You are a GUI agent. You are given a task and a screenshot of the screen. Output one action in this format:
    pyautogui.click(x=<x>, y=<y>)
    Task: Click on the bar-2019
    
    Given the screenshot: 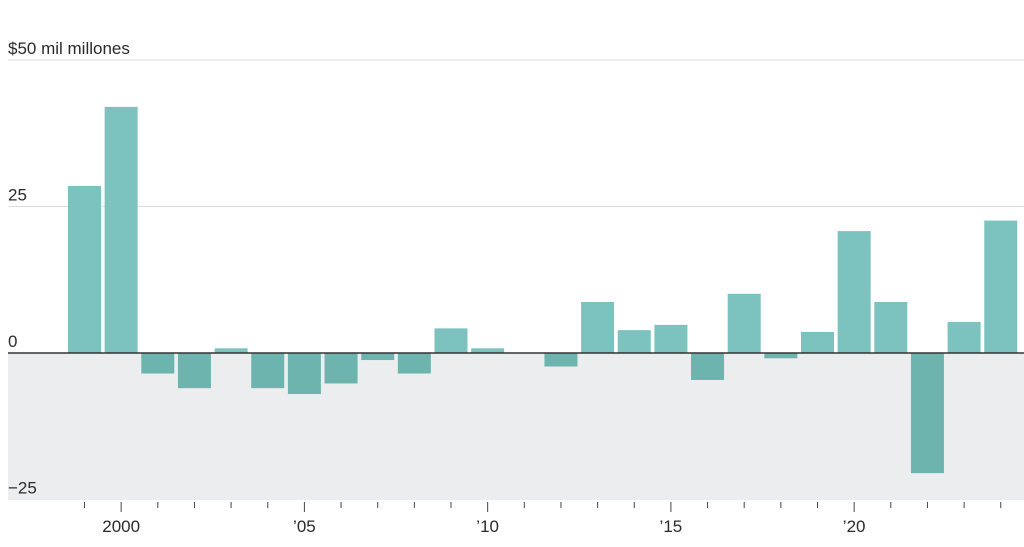 What is the action you would take?
    pyautogui.click(x=817, y=342)
    